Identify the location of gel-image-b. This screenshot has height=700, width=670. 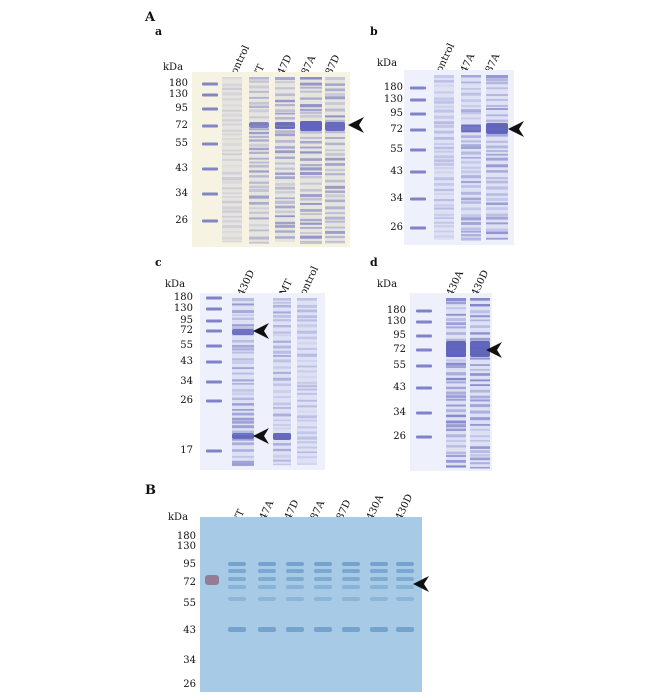
(459, 157).